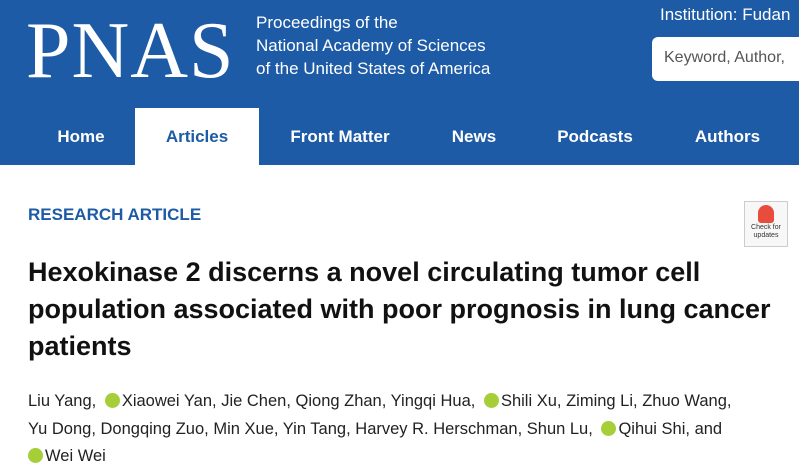 The height and width of the screenshot is (474, 799). I want to click on conjunction: and, so click(708, 428).